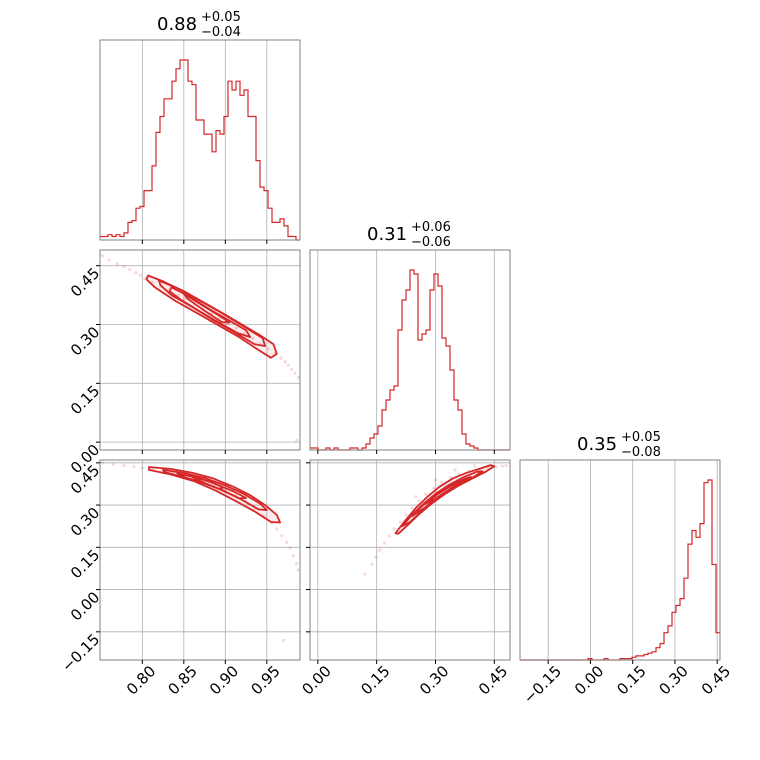 Image resolution: width=760 pixels, height=760 pixels. Describe the element at coordinates (85, 400) in the screenshot. I see `y-tick-label-1-1: 0.15` at that location.